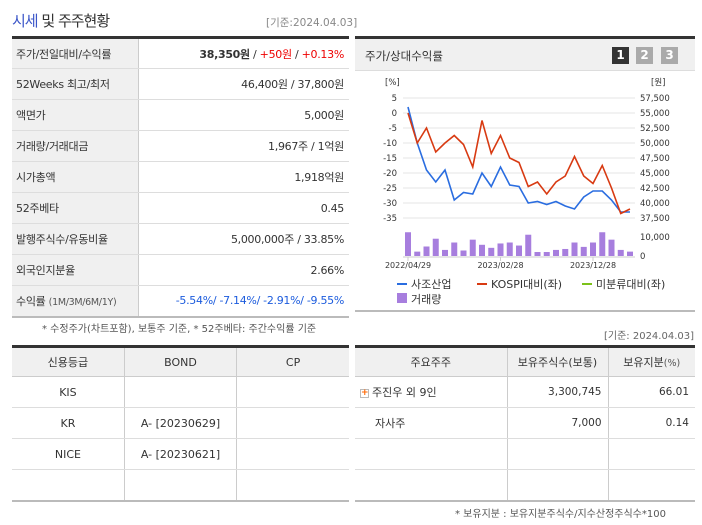 This screenshot has height=525, width=702. What do you see at coordinates (655, 189) in the screenshot?
I see `right-tick-label: 42,500` at bounding box center [655, 189].